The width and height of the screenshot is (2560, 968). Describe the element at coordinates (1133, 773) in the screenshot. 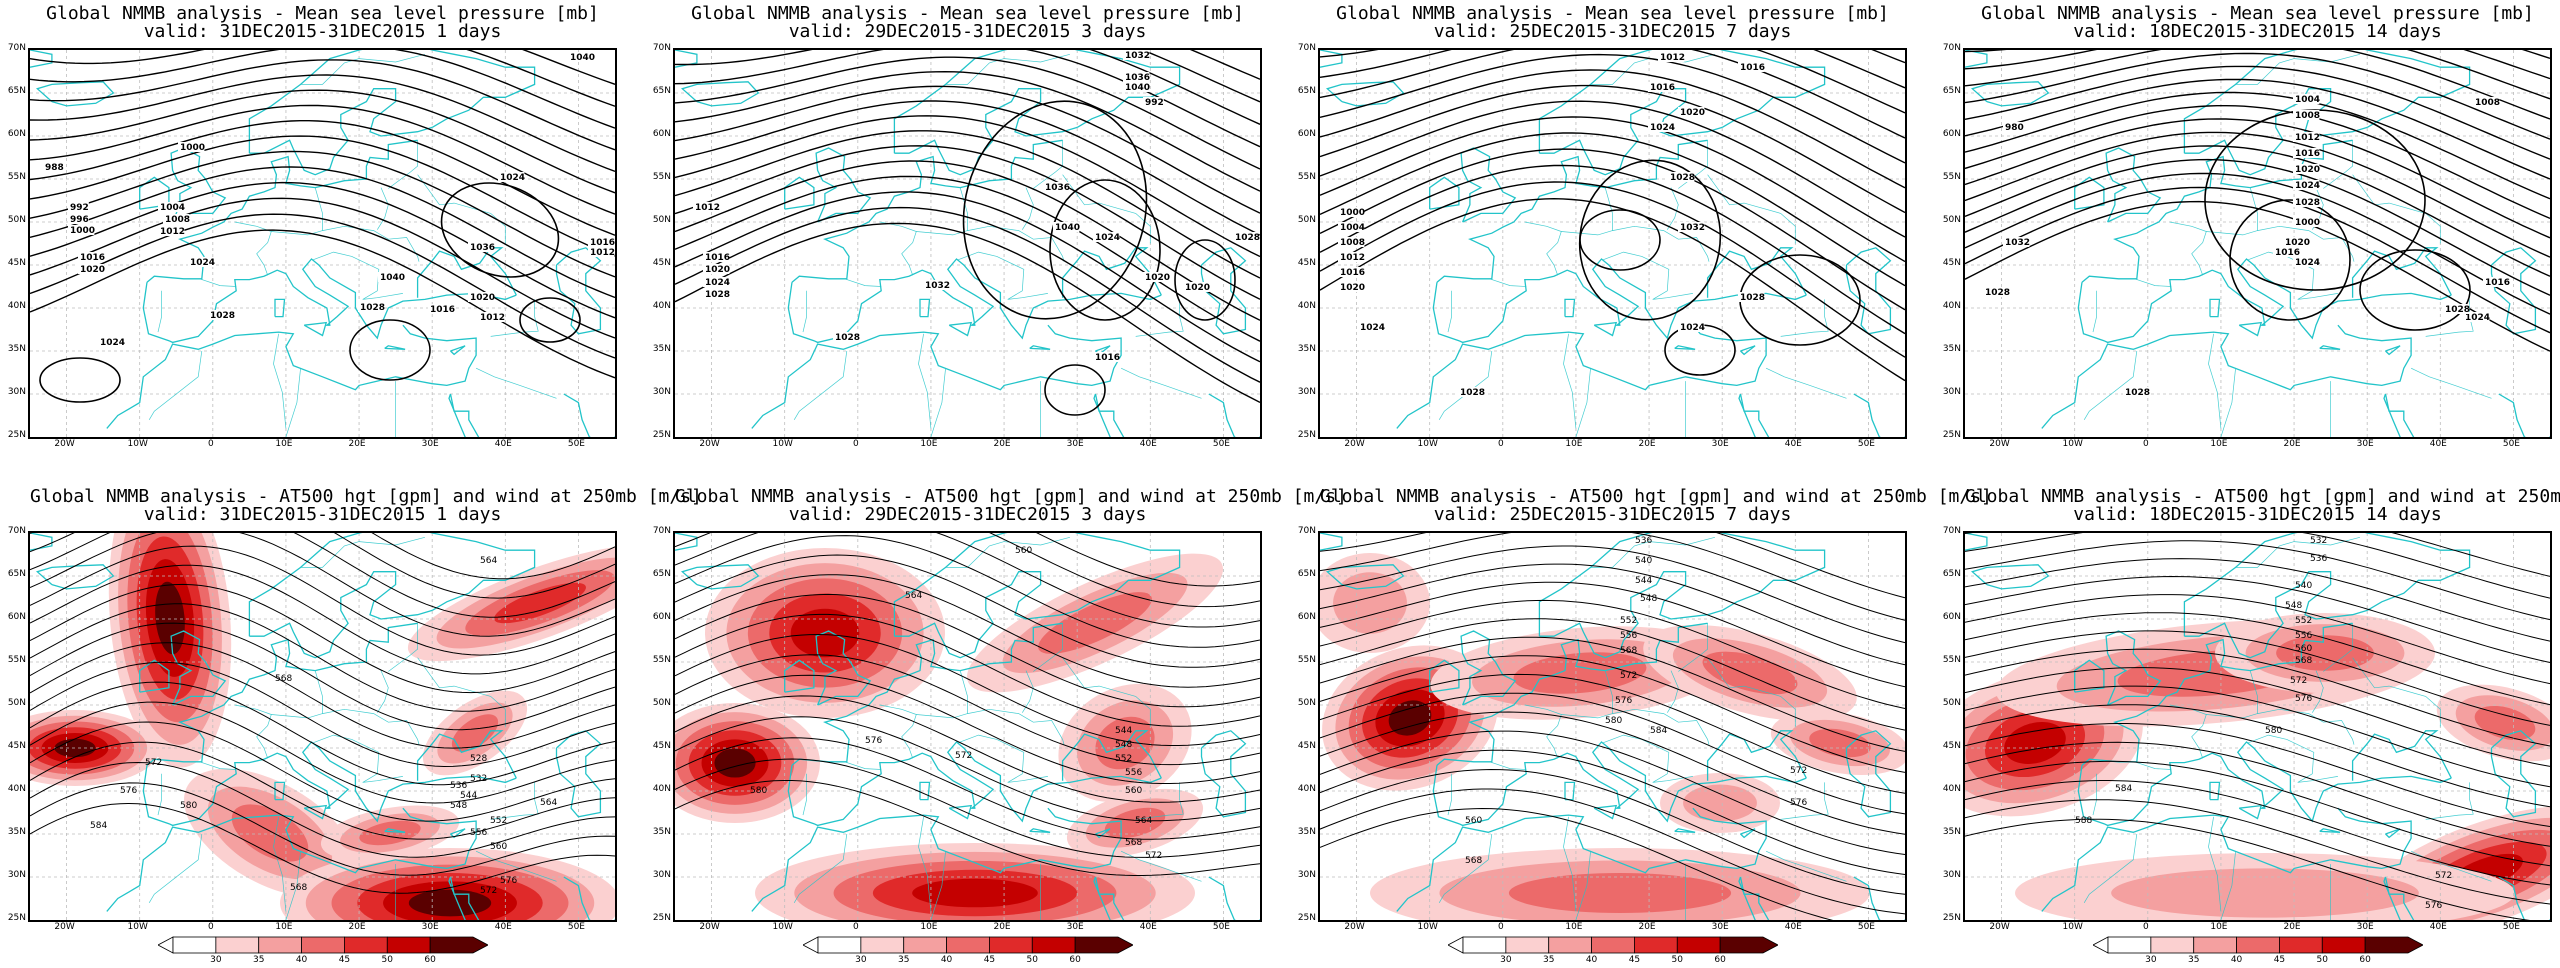

I see `svg-text: 556` at that location.